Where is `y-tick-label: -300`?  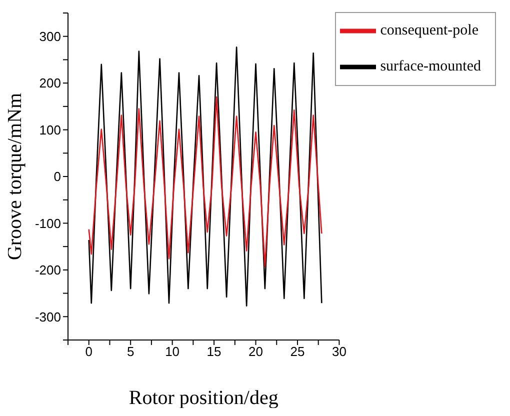 y-tick-label: -300 is located at coordinates (47, 316).